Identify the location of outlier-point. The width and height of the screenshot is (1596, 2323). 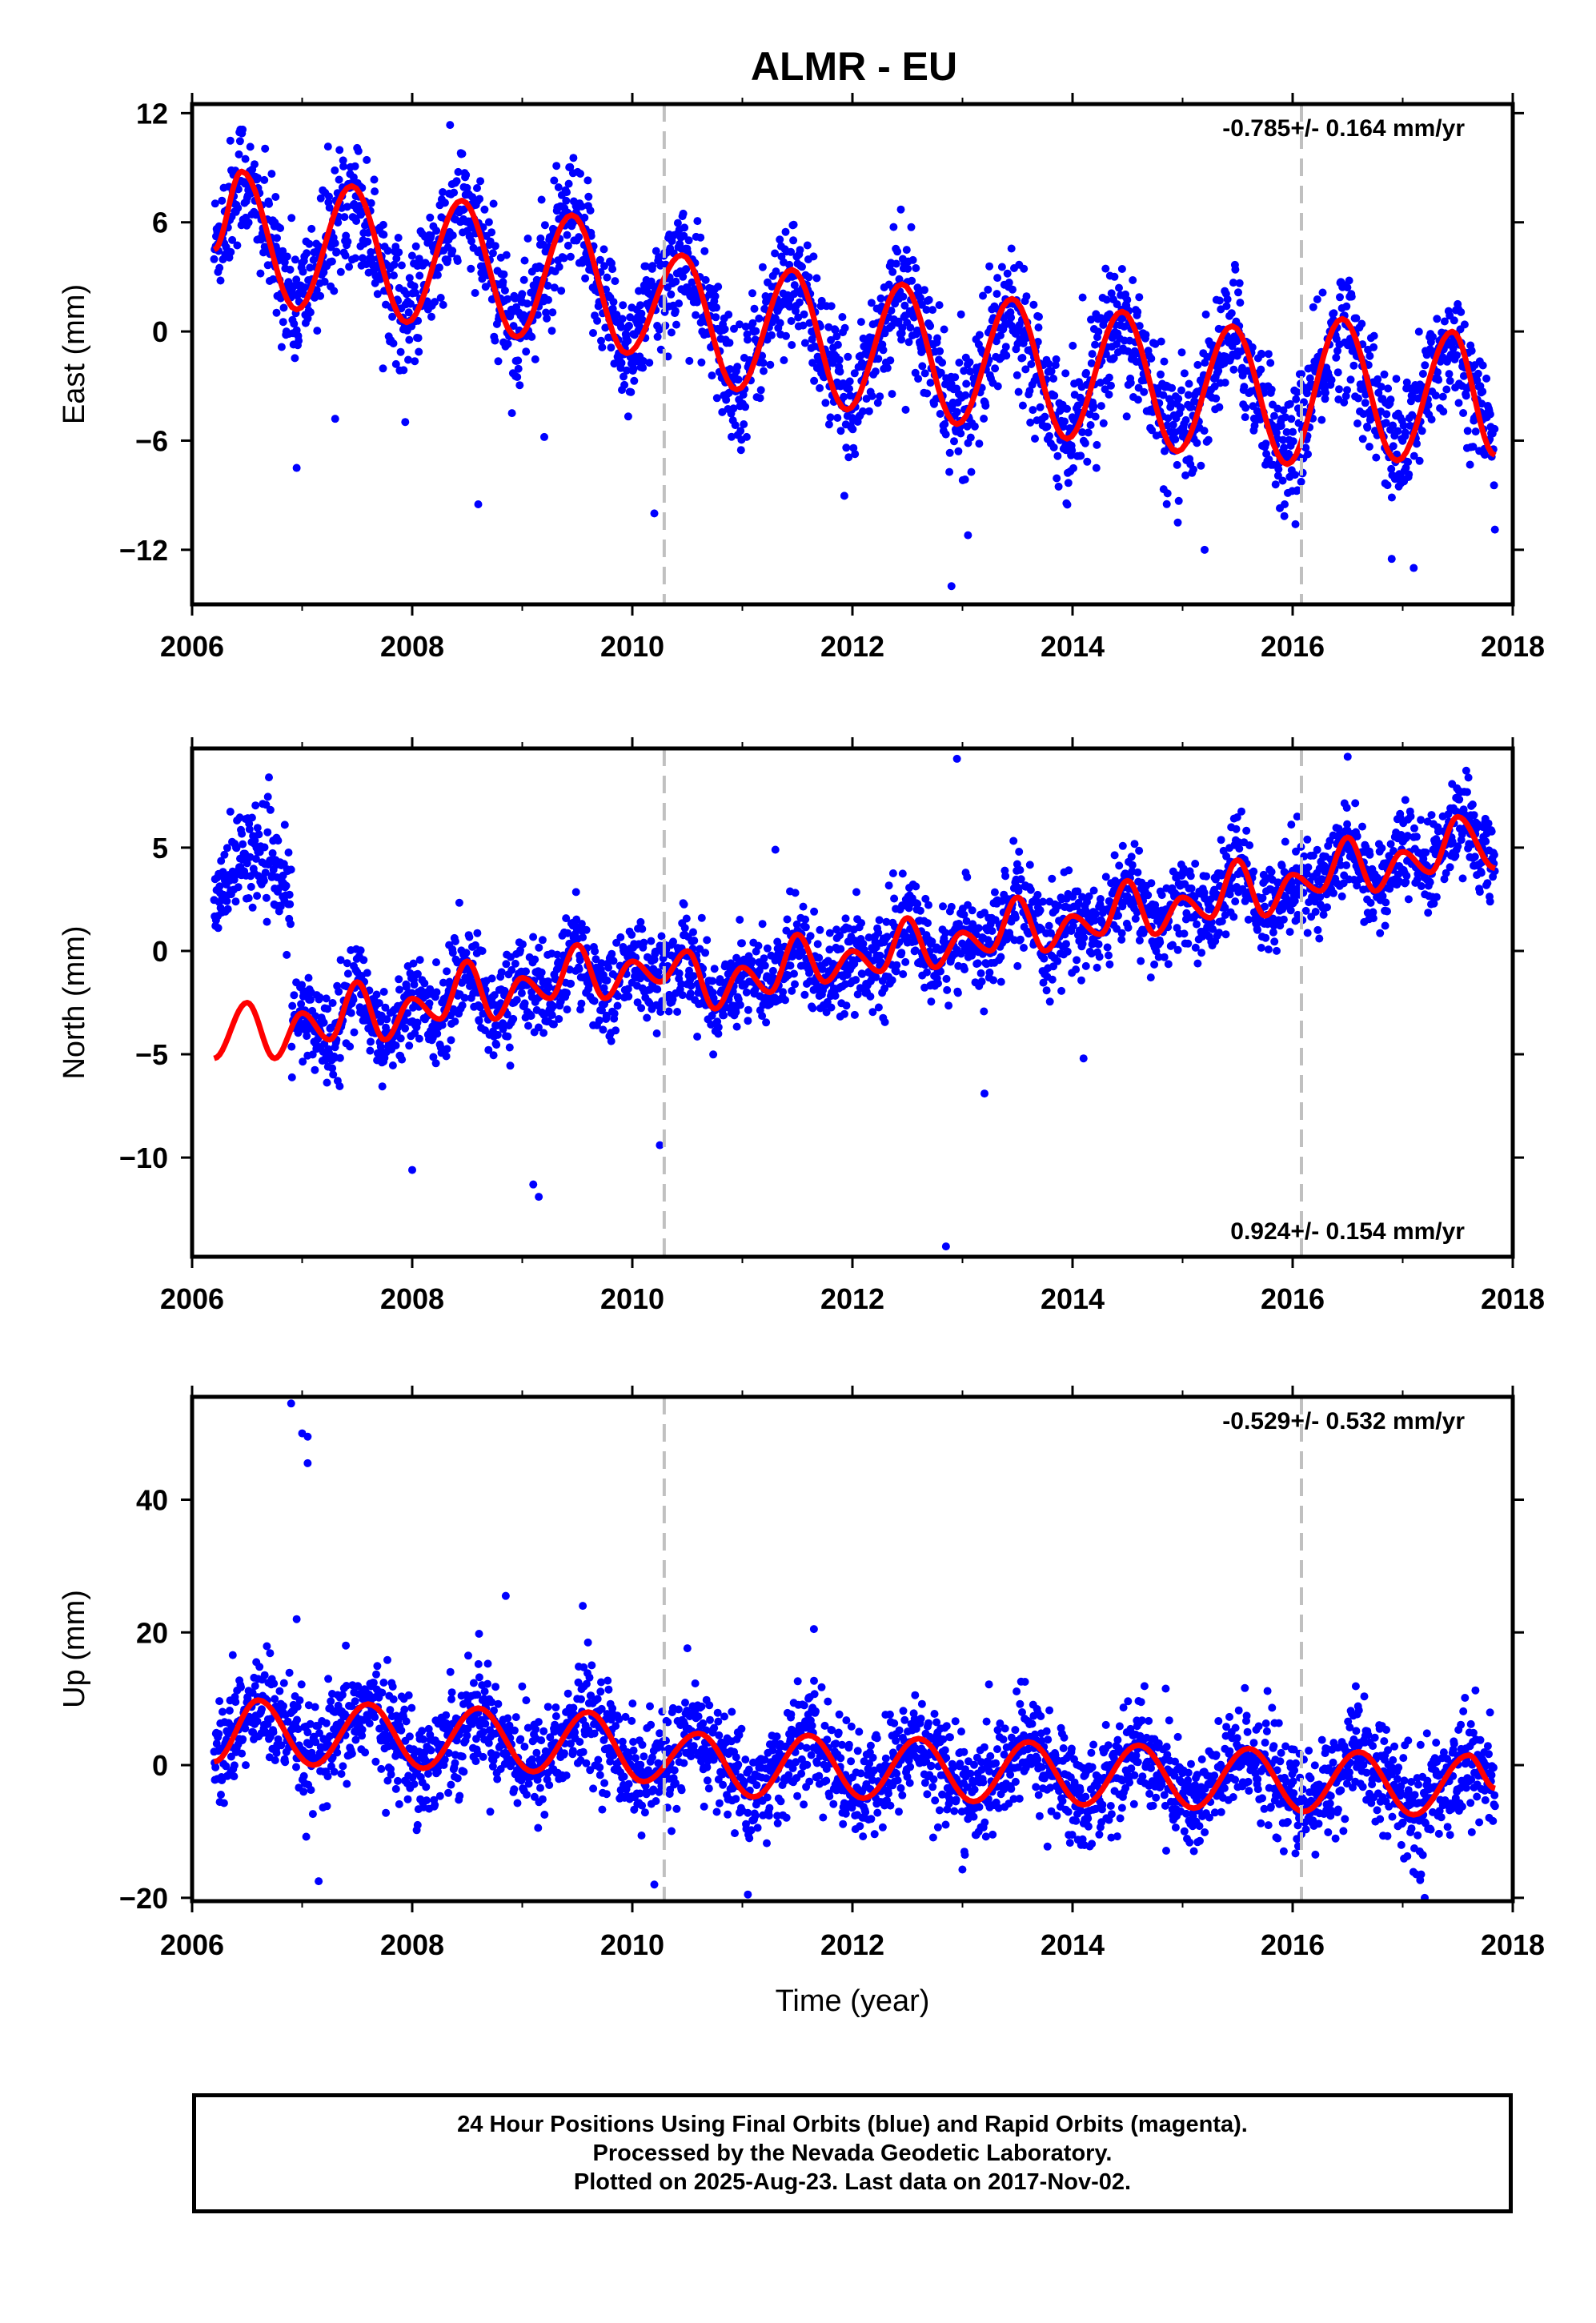
(478, 504).